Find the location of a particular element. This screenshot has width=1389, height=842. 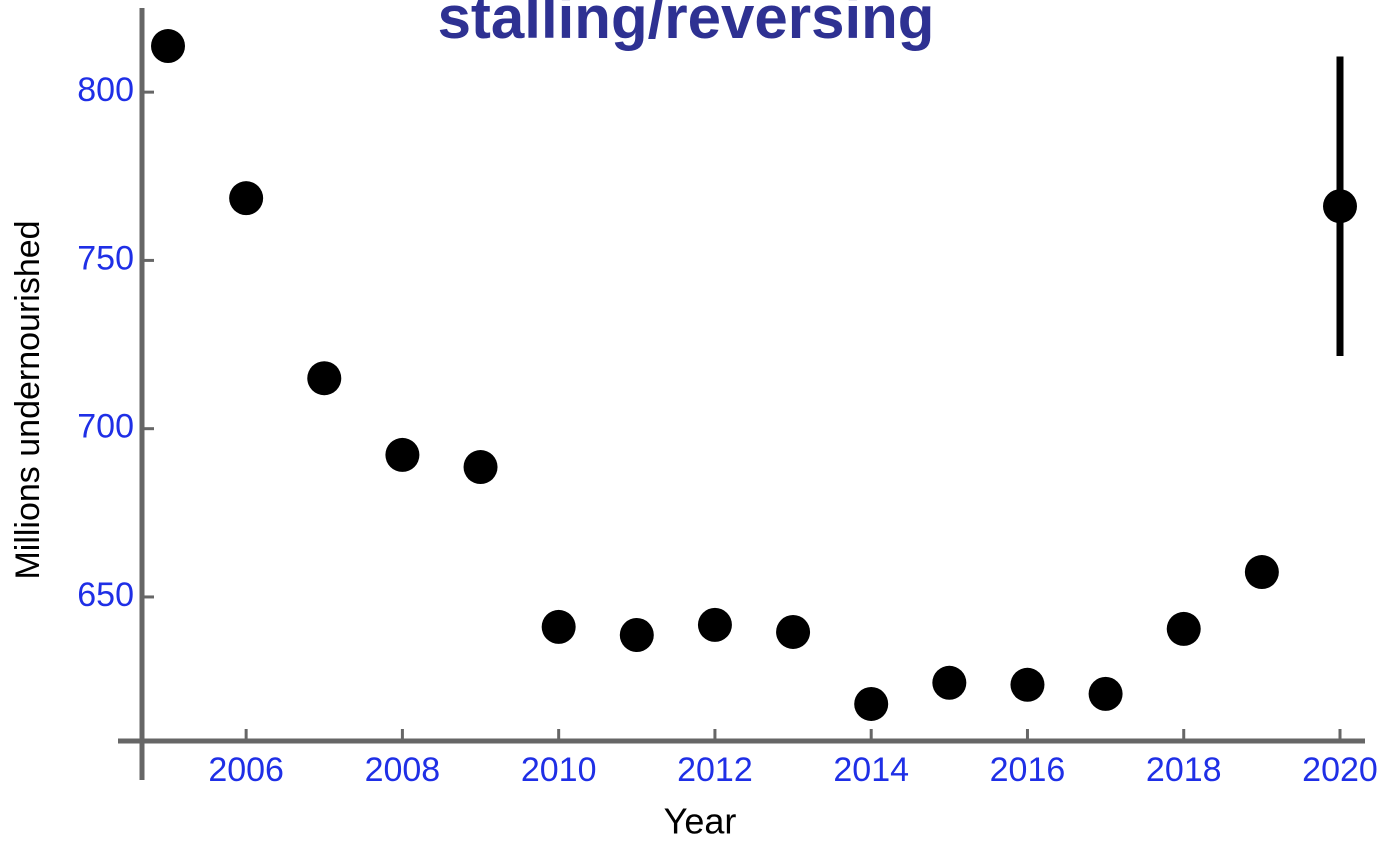

y-tick-label: 700 is located at coordinates (105, 427).